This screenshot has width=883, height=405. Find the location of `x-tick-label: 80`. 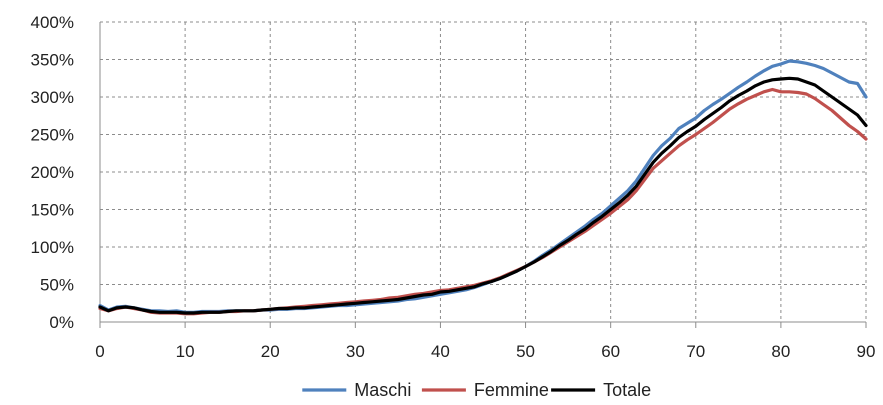

x-tick-label: 80 is located at coordinates (780, 351).